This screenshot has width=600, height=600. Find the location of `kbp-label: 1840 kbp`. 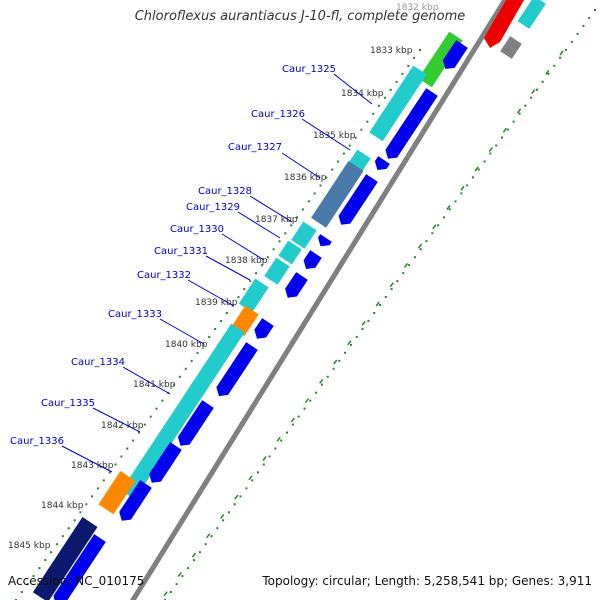

kbp-label: 1840 kbp is located at coordinates (186, 345).